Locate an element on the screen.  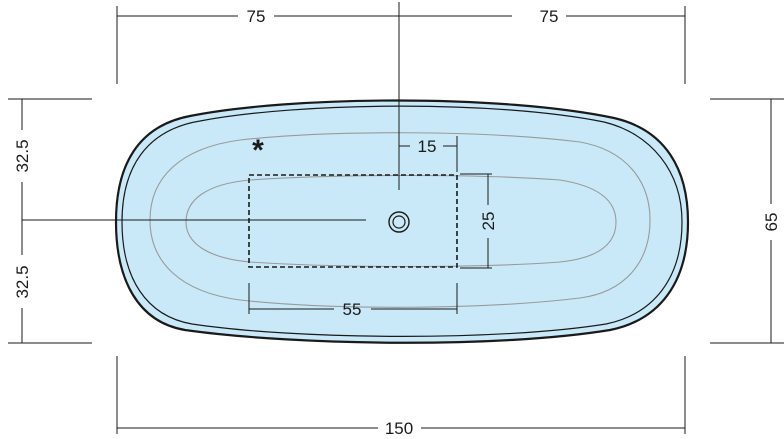
zone-width-label: 55 is located at coordinates (352, 309).